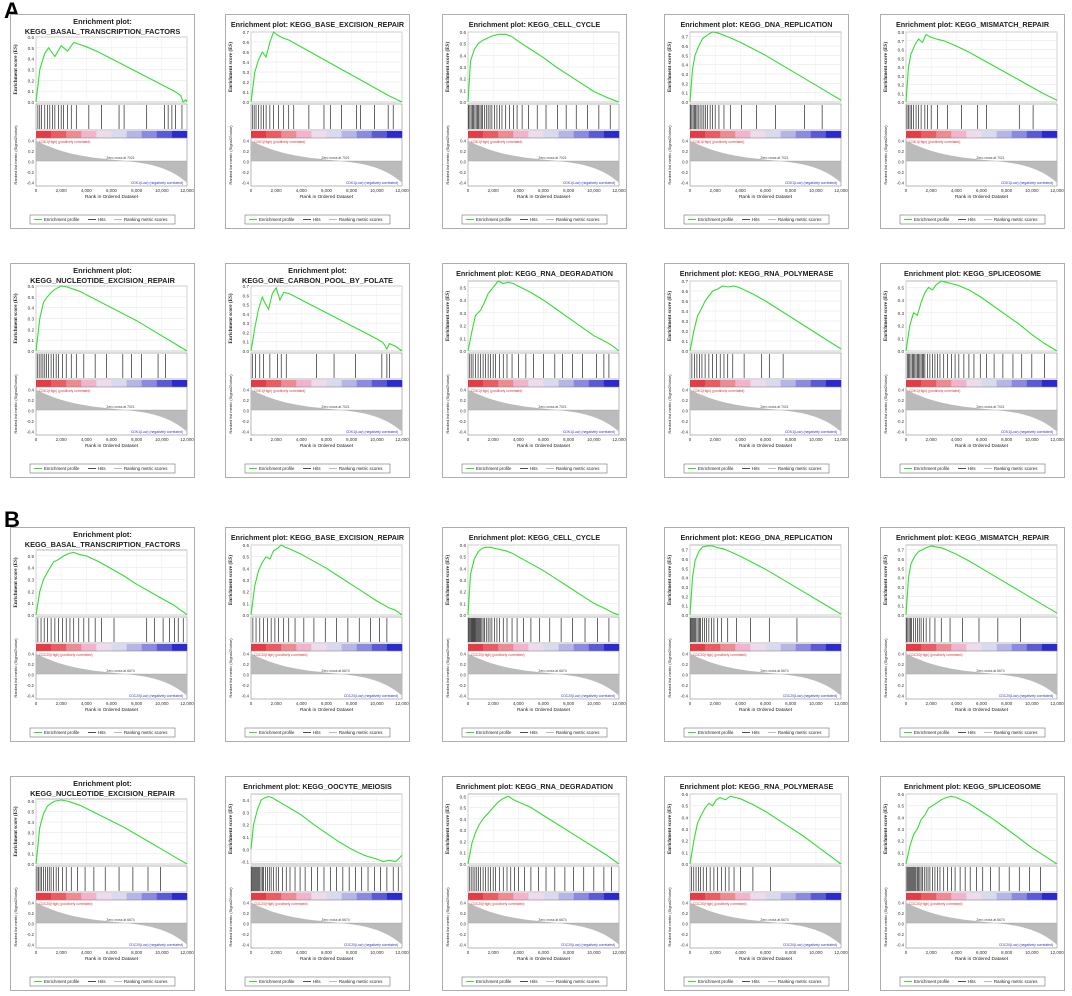 The height and width of the screenshot is (996, 1072). What do you see at coordinates (756, 24) in the screenshot?
I see `plot-title: Enrichment plot: KEGG_DNA_REPLICATION` at bounding box center [756, 24].